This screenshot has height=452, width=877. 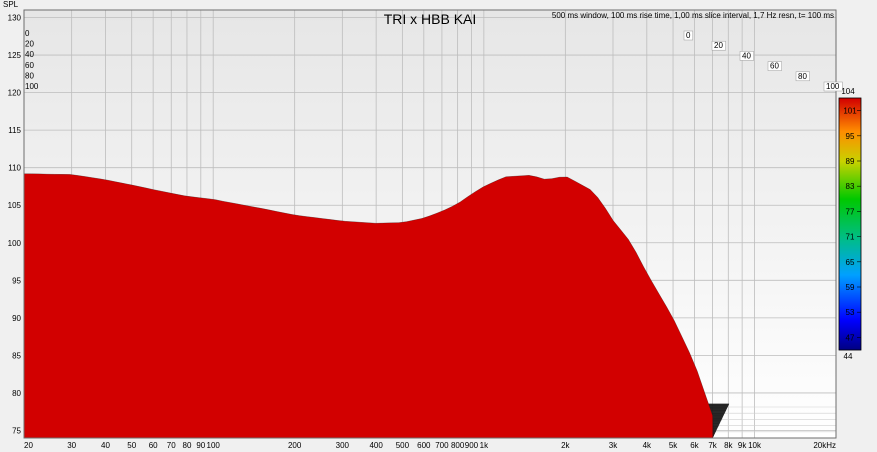 What do you see at coordinates (29, 65) in the screenshot?
I see `depth-tick-label-left: 60` at bounding box center [29, 65].